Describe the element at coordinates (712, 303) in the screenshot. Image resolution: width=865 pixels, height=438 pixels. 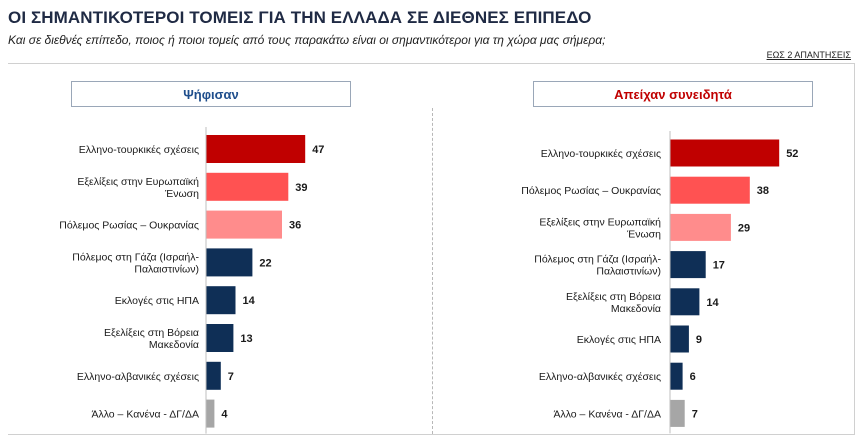
I see `value-label-right-4: 14` at that location.